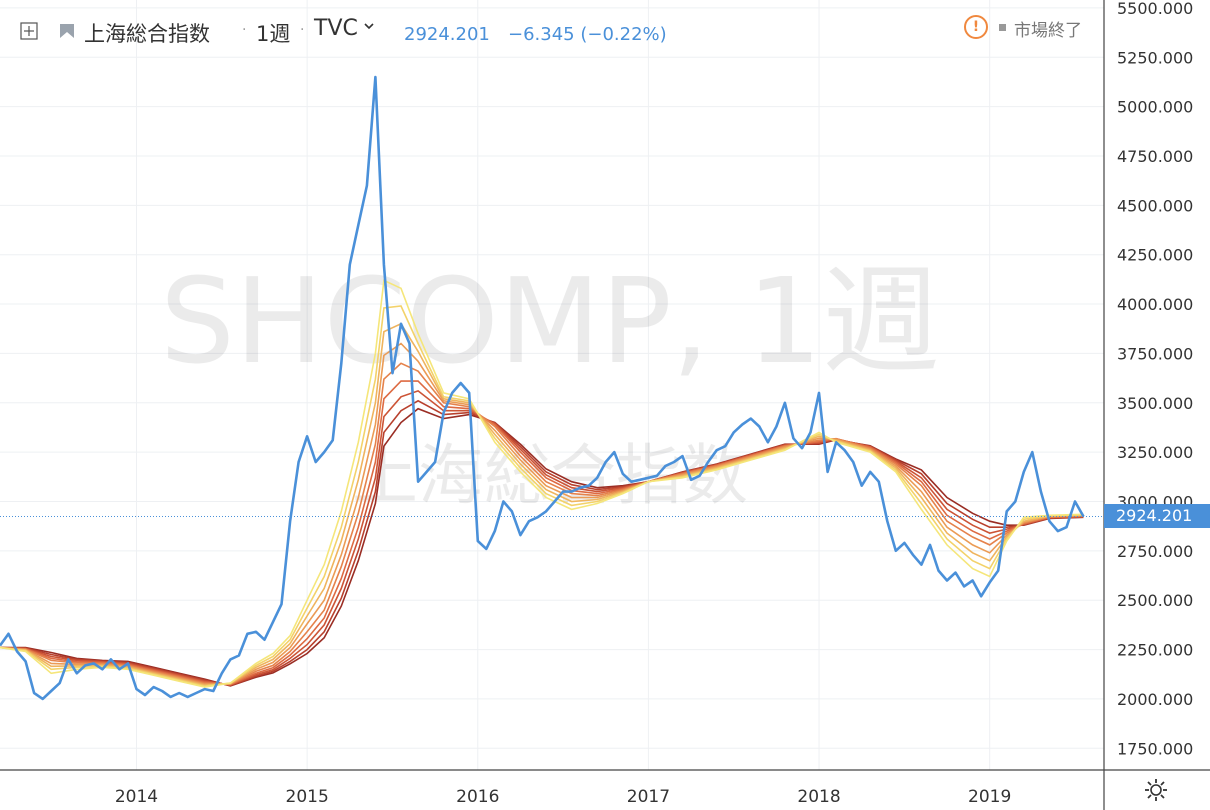  What do you see at coordinates (1155, 57) in the screenshot?
I see `y-tick-label: 5250.000` at bounding box center [1155, 57].